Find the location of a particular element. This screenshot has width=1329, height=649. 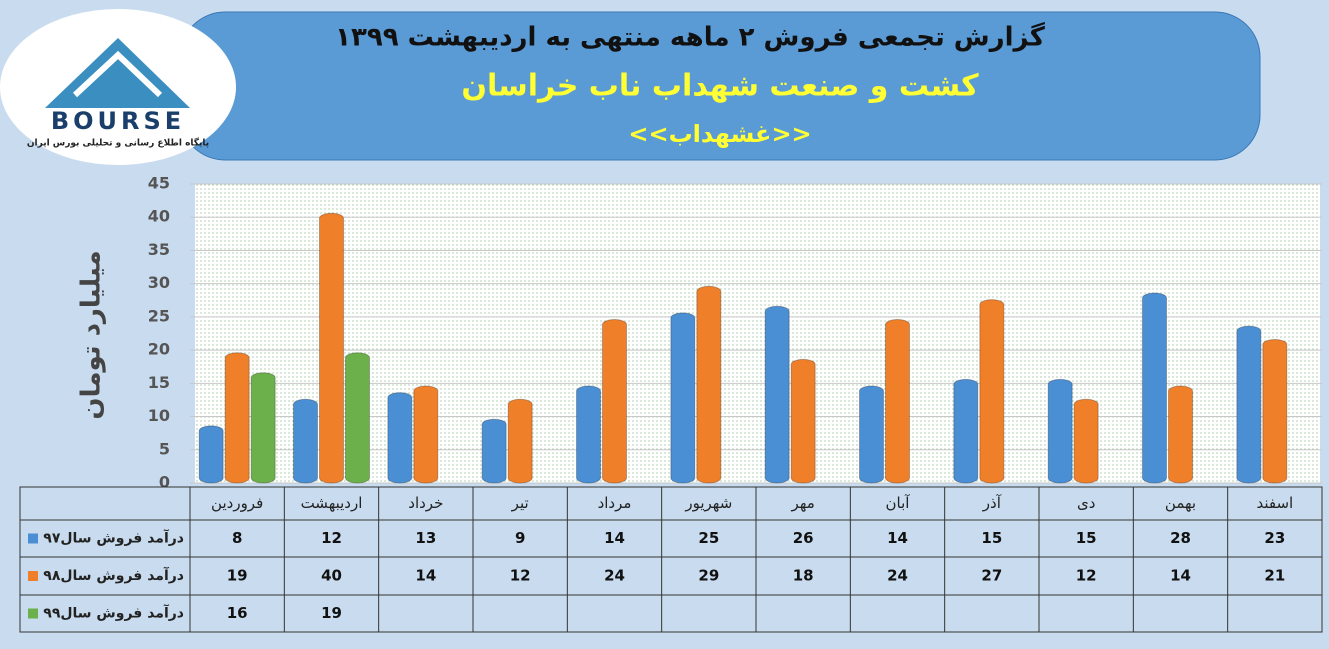

x-tick-label: بهمن is located at coordinates (1180, 503).